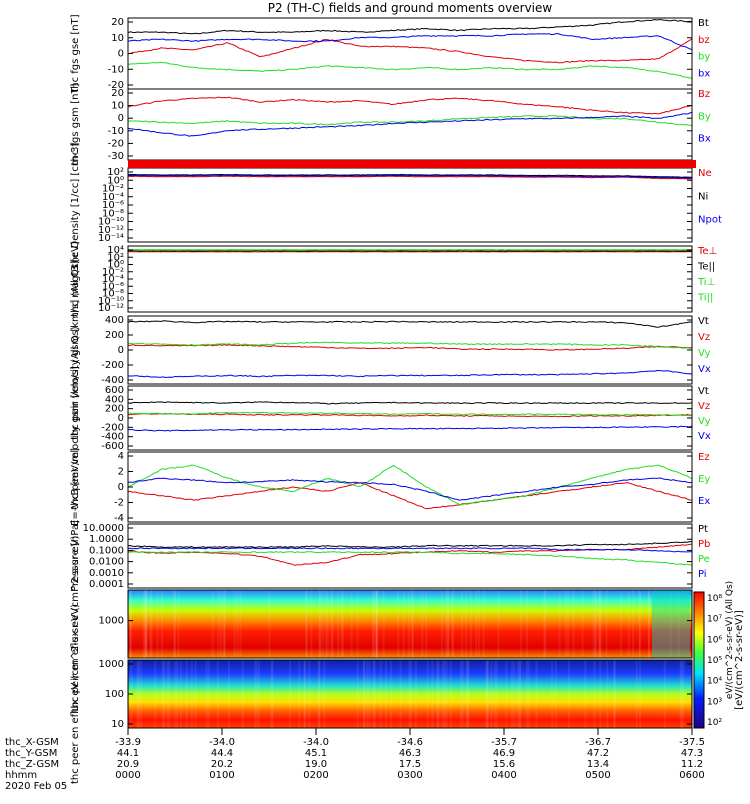 The width and height of the screenshot is (750, 804). I want to click on legend-bz: bz, so click(704, 40).